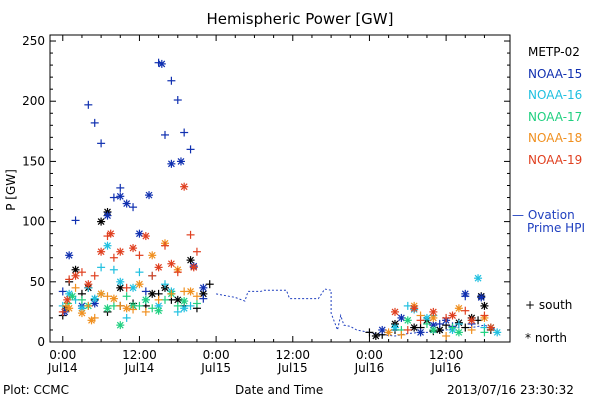 The height and width of the screenshot is (400, 600). What do you see at coordinates (555, 95) in the screenshot?
I see `legend-entry-noaa-16: NOAA-16` at bounding box center [555, 95].